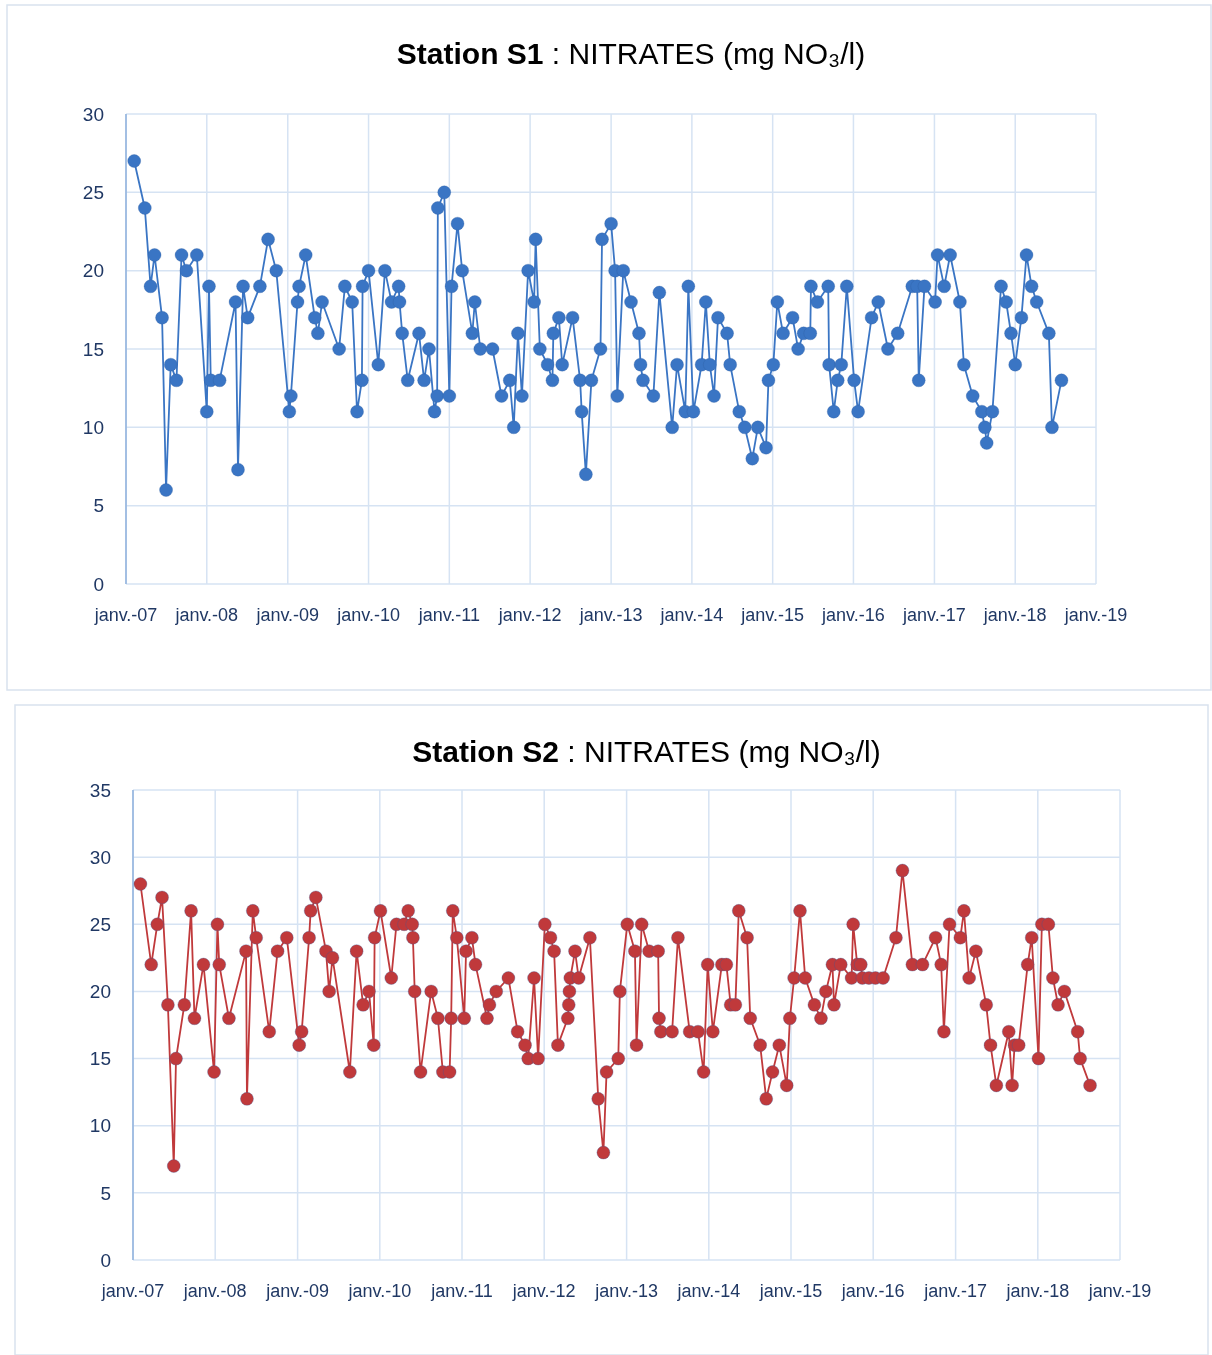  What do you see at coordinates (631, 53) in the screenshot?
I see `chart-title: Station S1 : NITRATES (mg NO₃/l)` at bounding box center [631, 53].